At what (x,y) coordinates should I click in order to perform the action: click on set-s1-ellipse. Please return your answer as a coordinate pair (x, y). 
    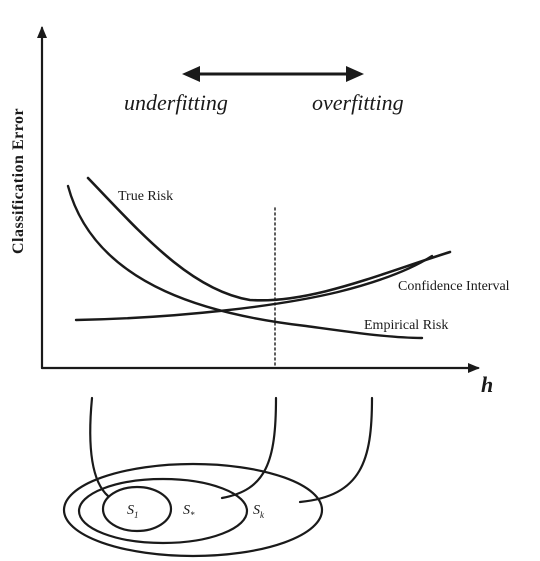
    Looking at the image, I should click on (137, 509).